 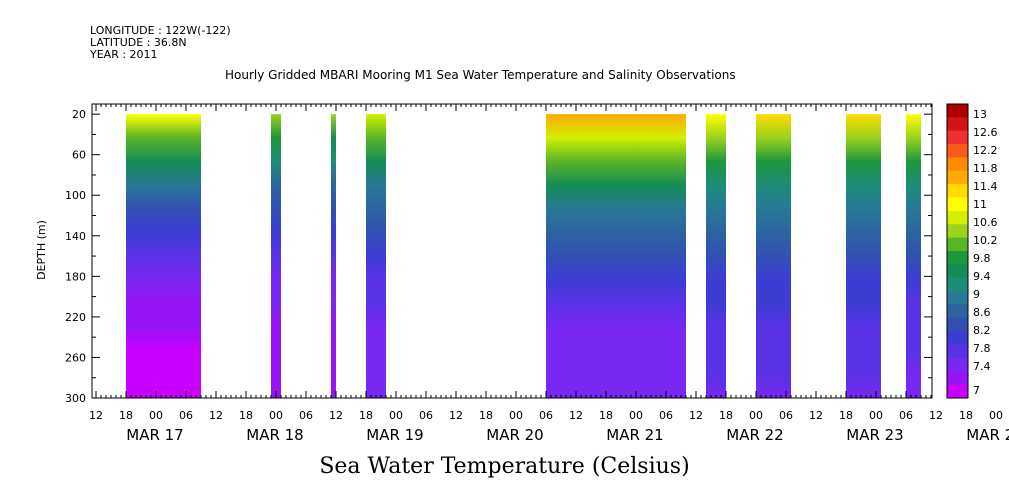 What do you see at coordinates (75, 276) in the screenshot?
I see `y-tick-label: 180` at bounding box center [75, 276].